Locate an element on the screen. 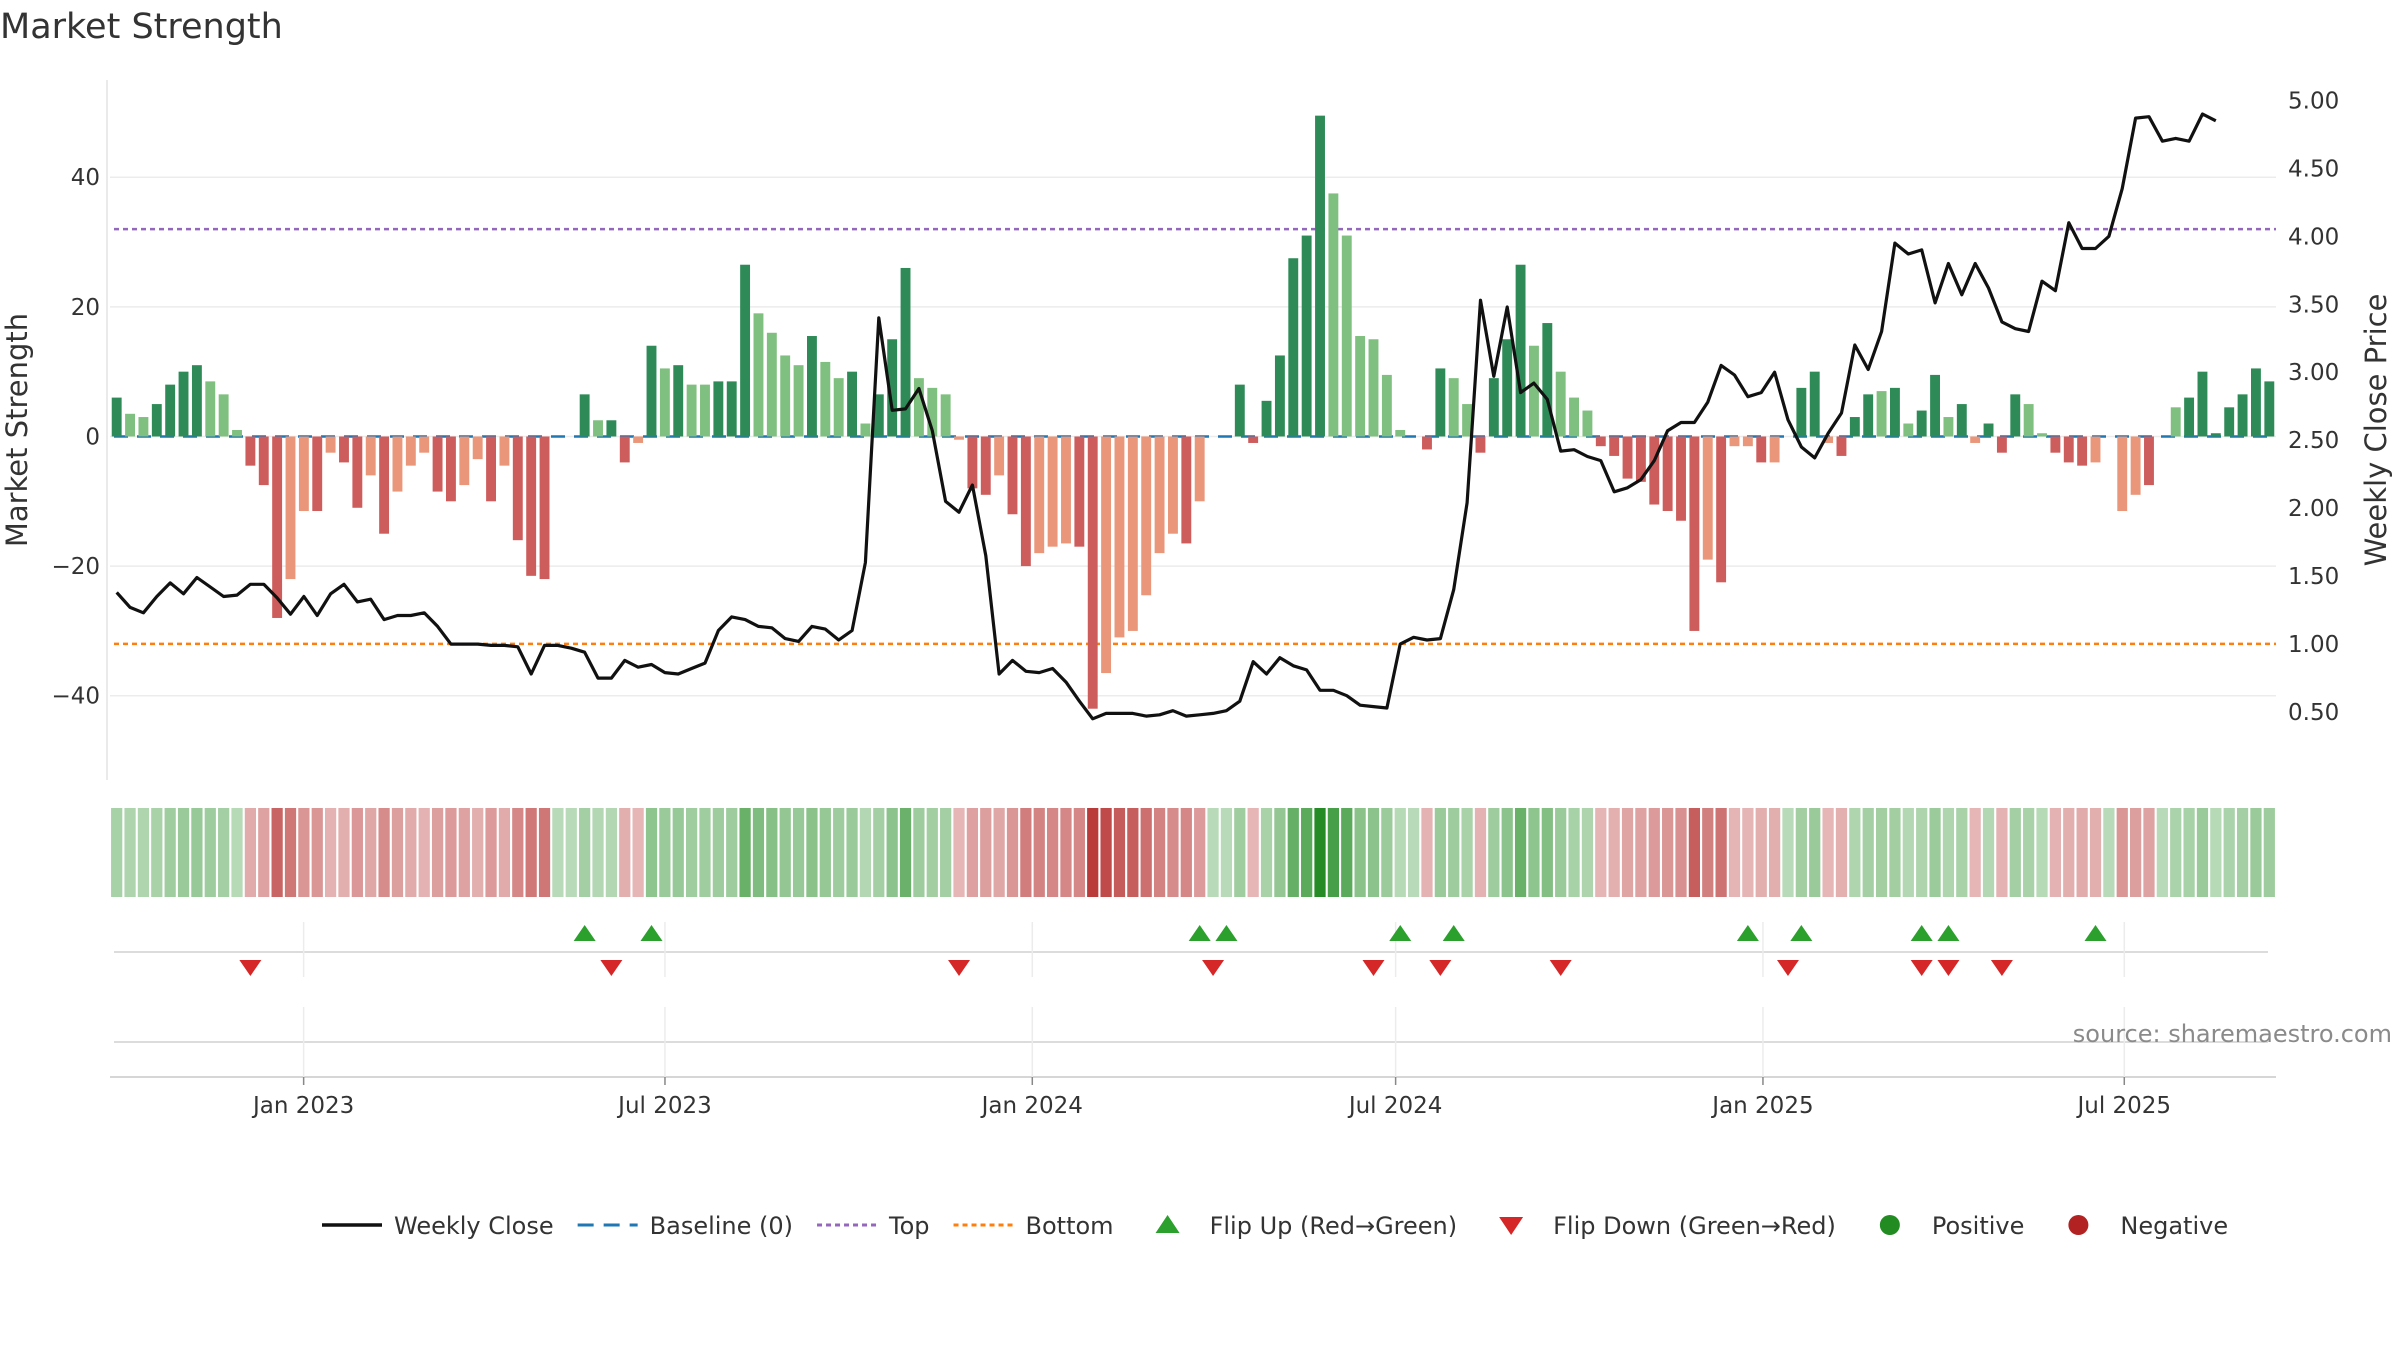 This screenshot has height=1350, width=2400. y2-tick-label: 3.50 is located at coordinates (2313, 305).